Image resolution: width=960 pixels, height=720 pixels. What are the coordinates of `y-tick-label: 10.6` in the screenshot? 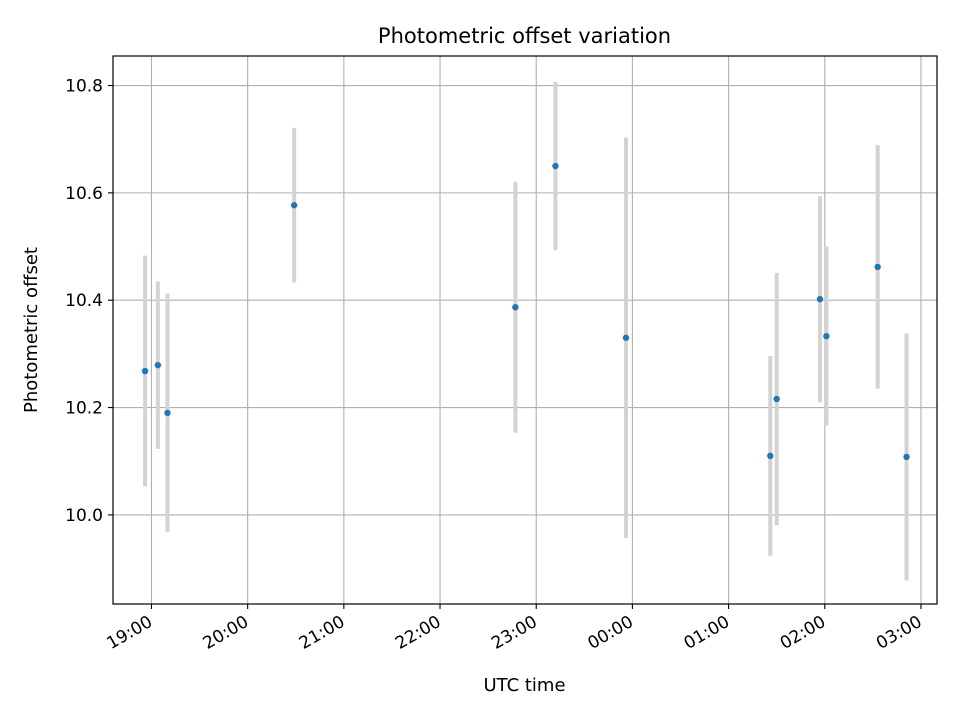 It's located at (84, 194).